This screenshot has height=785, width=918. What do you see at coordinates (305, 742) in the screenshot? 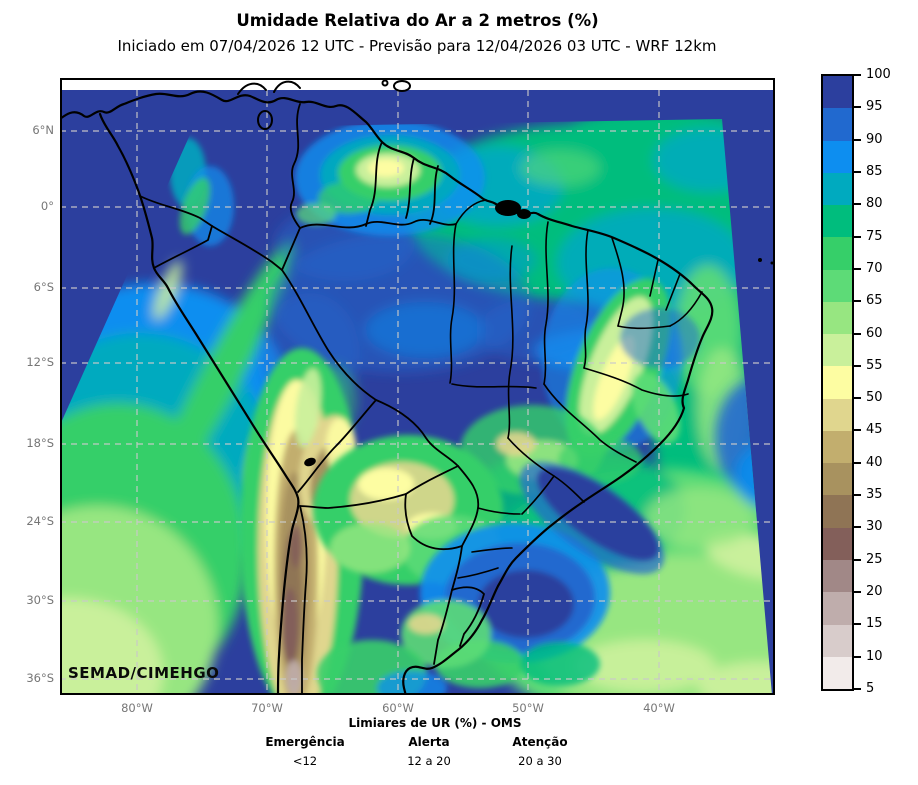
I see `threshold-label: Emergência` at bounding box center [305, 742].